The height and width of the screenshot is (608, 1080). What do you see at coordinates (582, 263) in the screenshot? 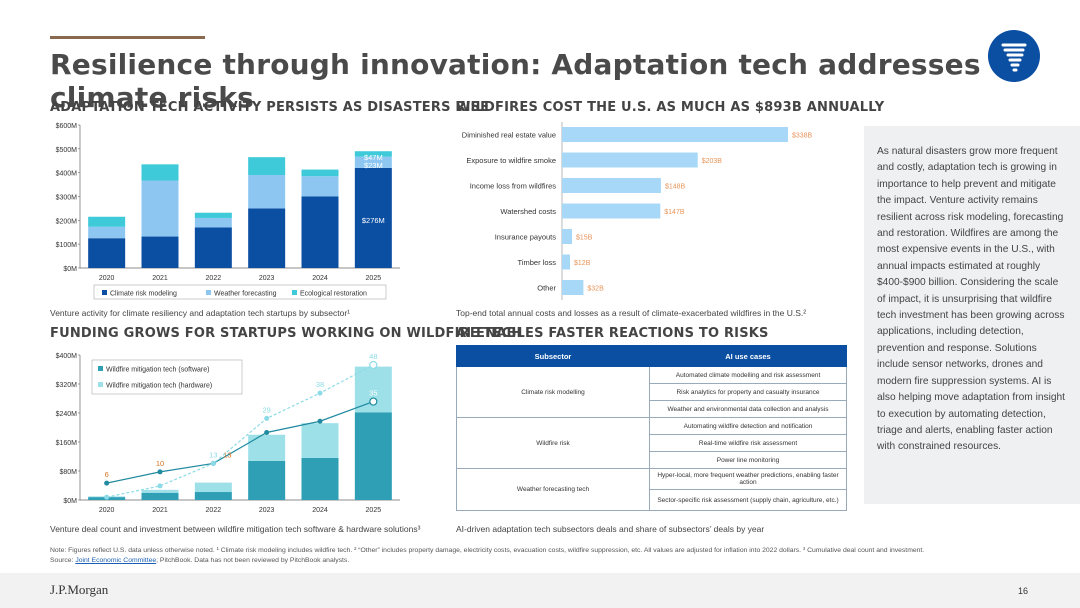
I see `value-label: $12B` at bounding box center [582, 263].